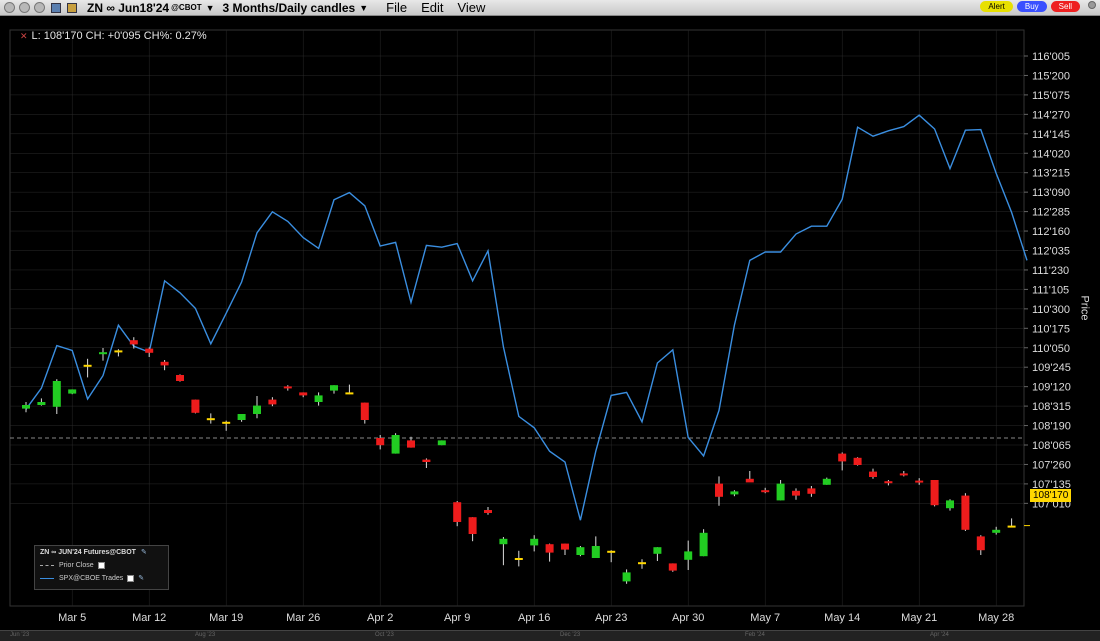  I want to click on x-tick-label: Mar 19, so click(226, 618).